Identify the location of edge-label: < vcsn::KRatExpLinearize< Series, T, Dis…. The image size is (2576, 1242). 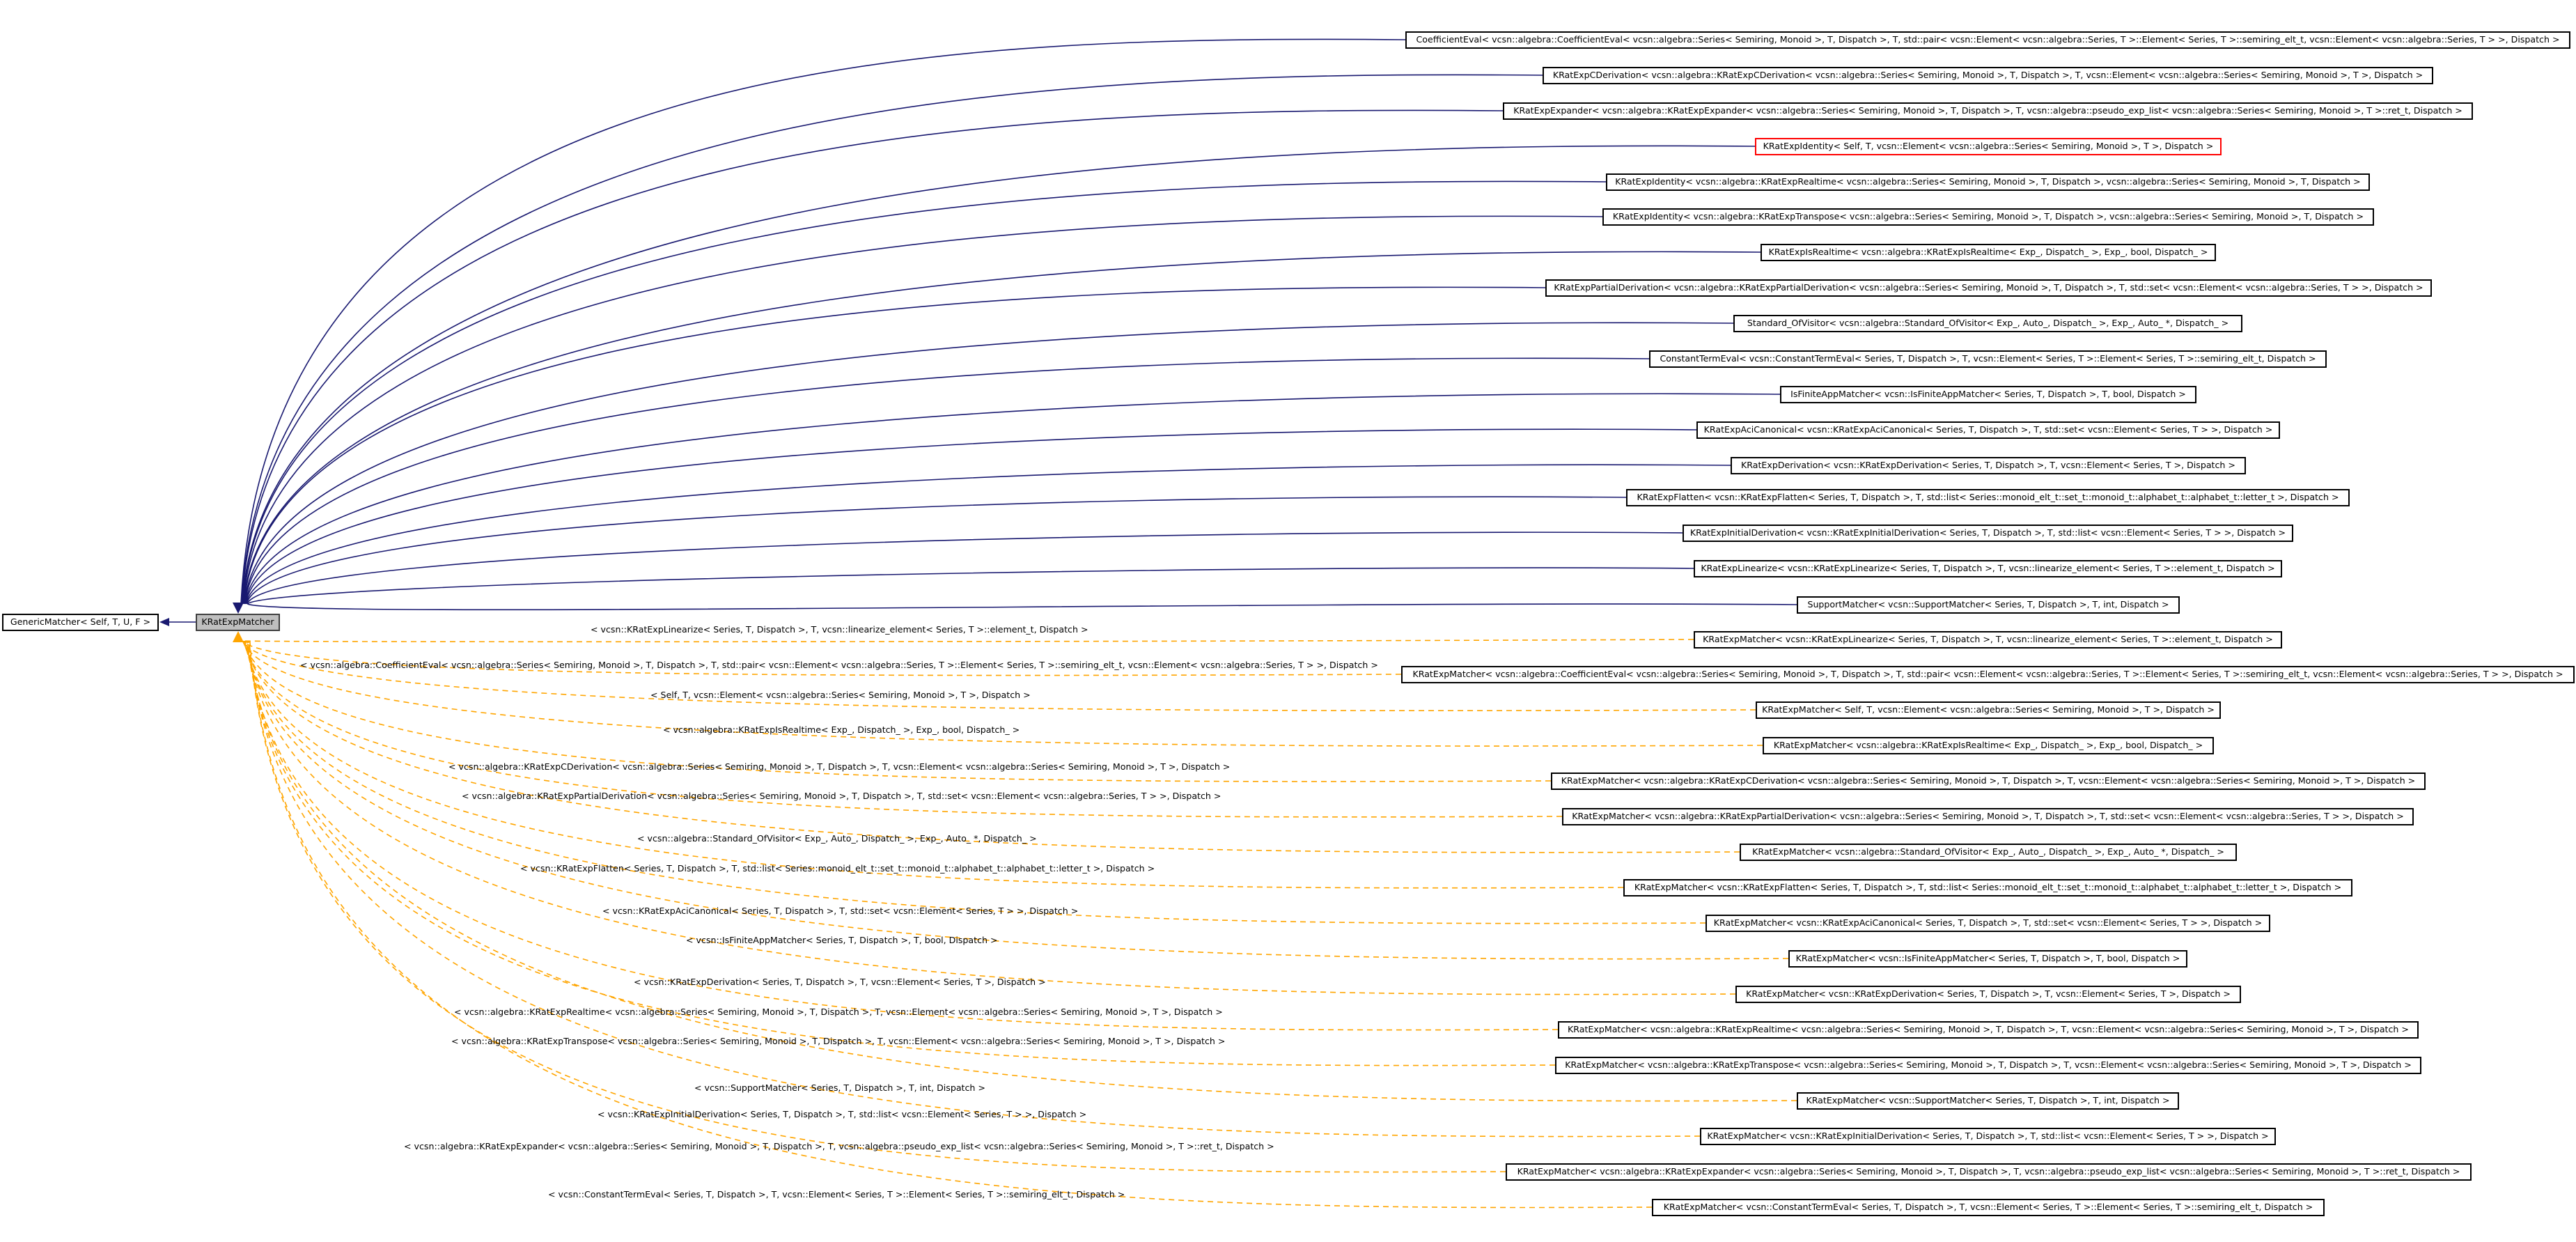
(840, 629).